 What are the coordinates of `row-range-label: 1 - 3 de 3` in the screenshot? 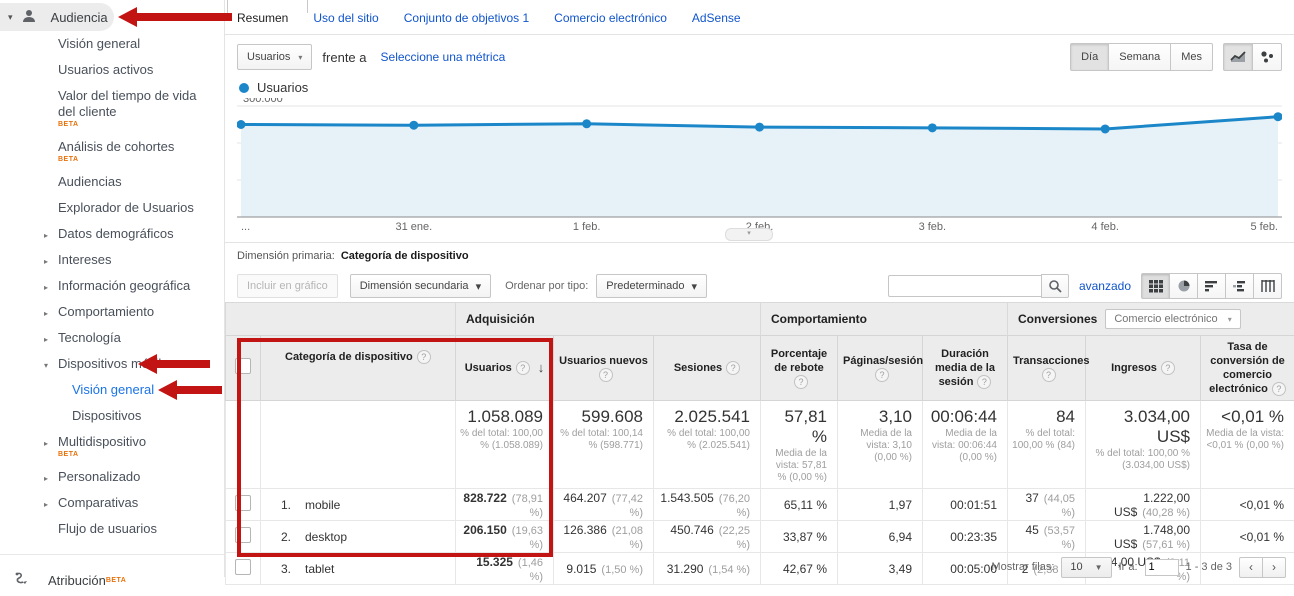 It's located at (1209, 567).